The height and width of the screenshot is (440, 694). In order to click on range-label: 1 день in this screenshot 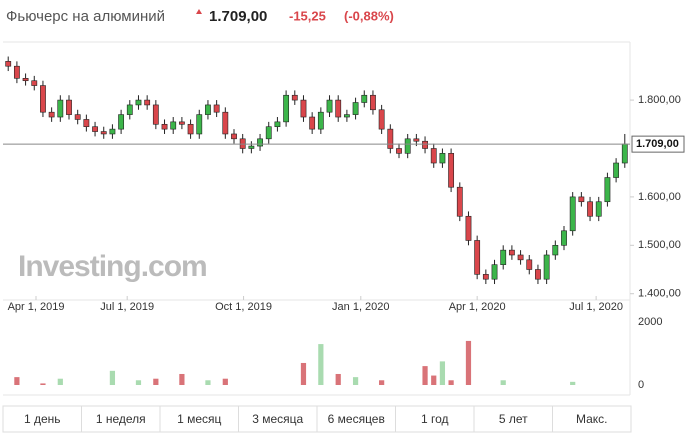, I will do `click(42, 419)`.